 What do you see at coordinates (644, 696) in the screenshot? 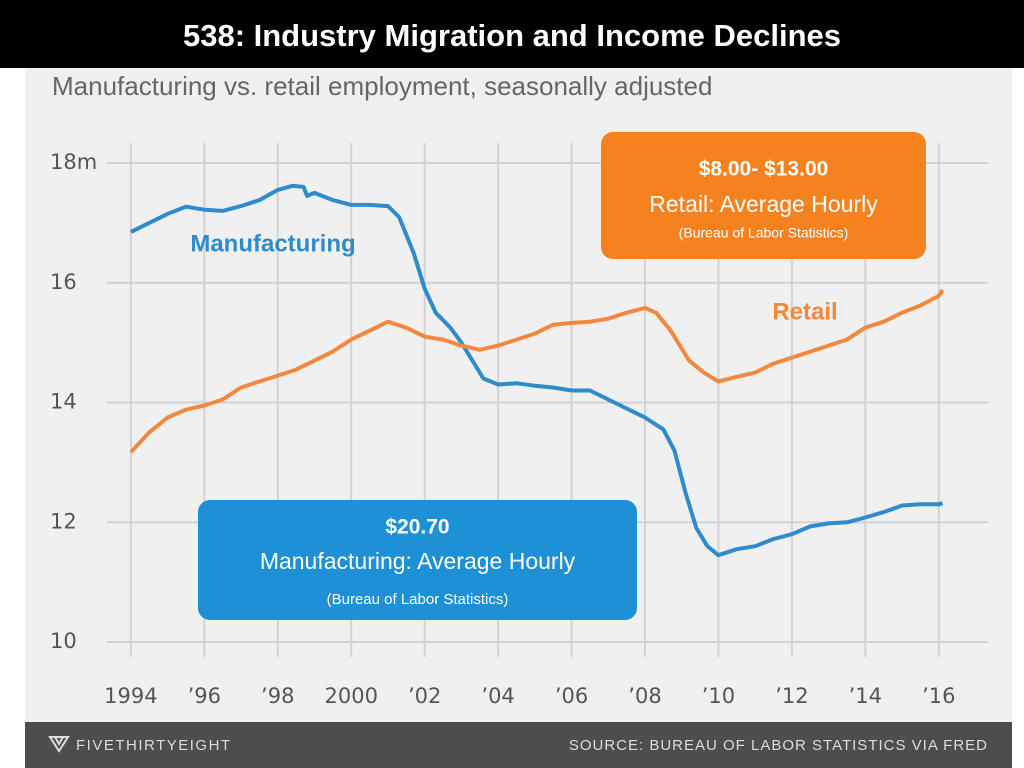
I see `x-tick-label: ’08` at bounding box center [644, 696].